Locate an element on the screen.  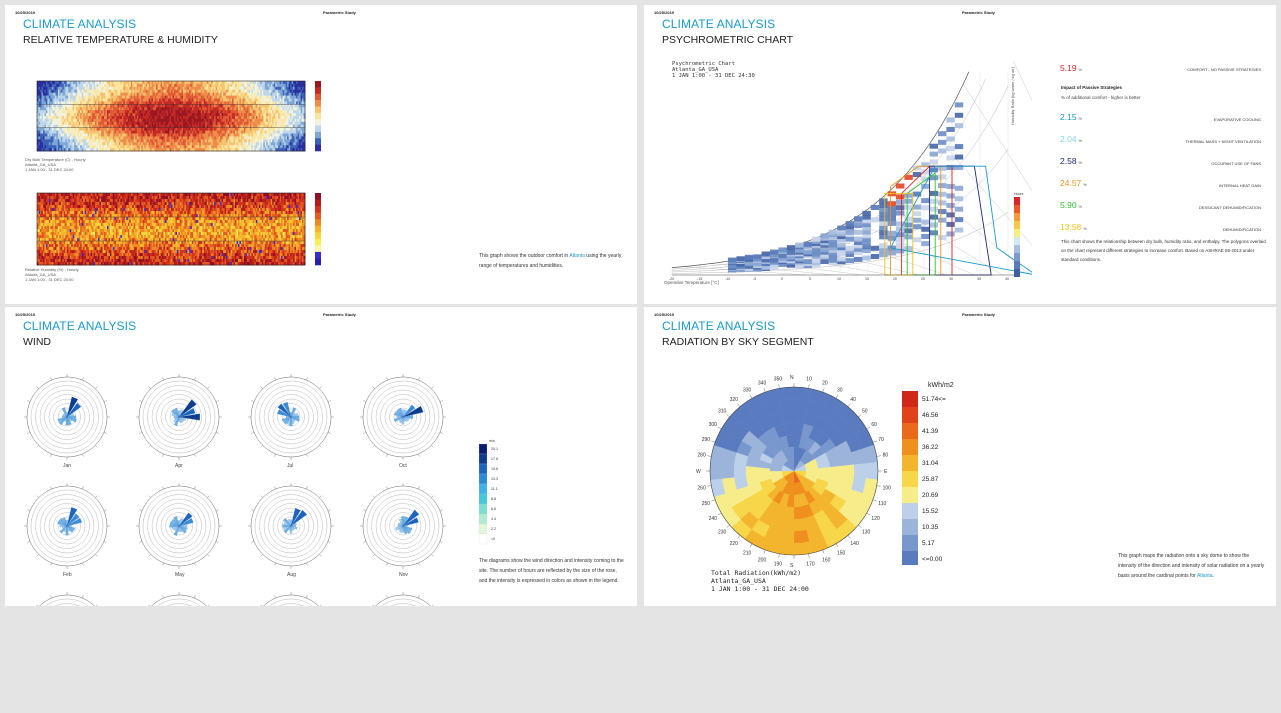
legend-value: 13.3 is located at coordinates (494, 479).